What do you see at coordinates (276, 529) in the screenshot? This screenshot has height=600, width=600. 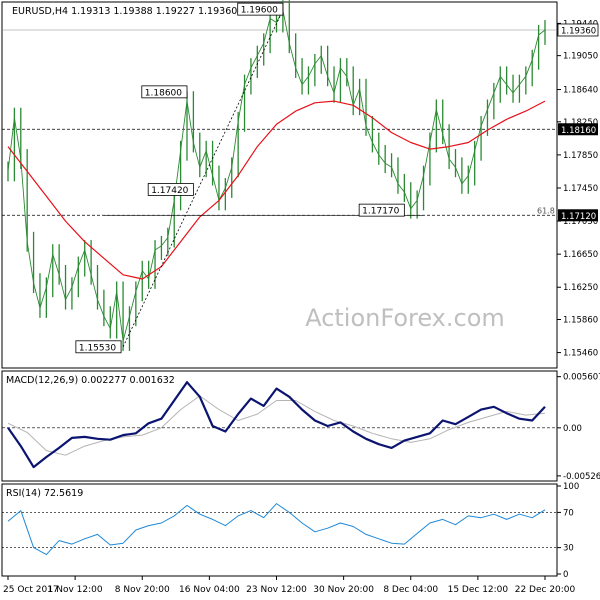 I see `rsi-line` at bounding box center [276, 529].